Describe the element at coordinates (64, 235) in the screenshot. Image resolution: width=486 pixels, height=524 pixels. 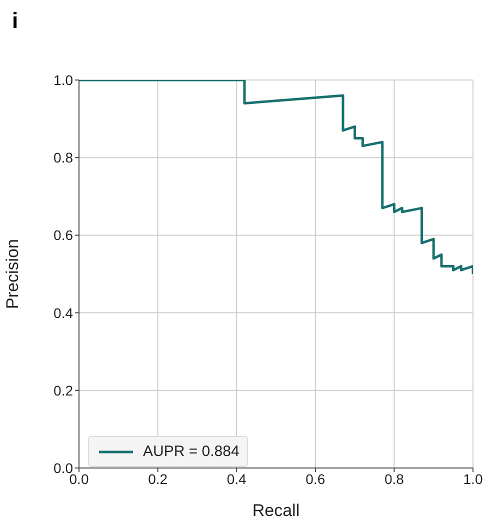
I see `y-tick-label: 0.6` at that location.